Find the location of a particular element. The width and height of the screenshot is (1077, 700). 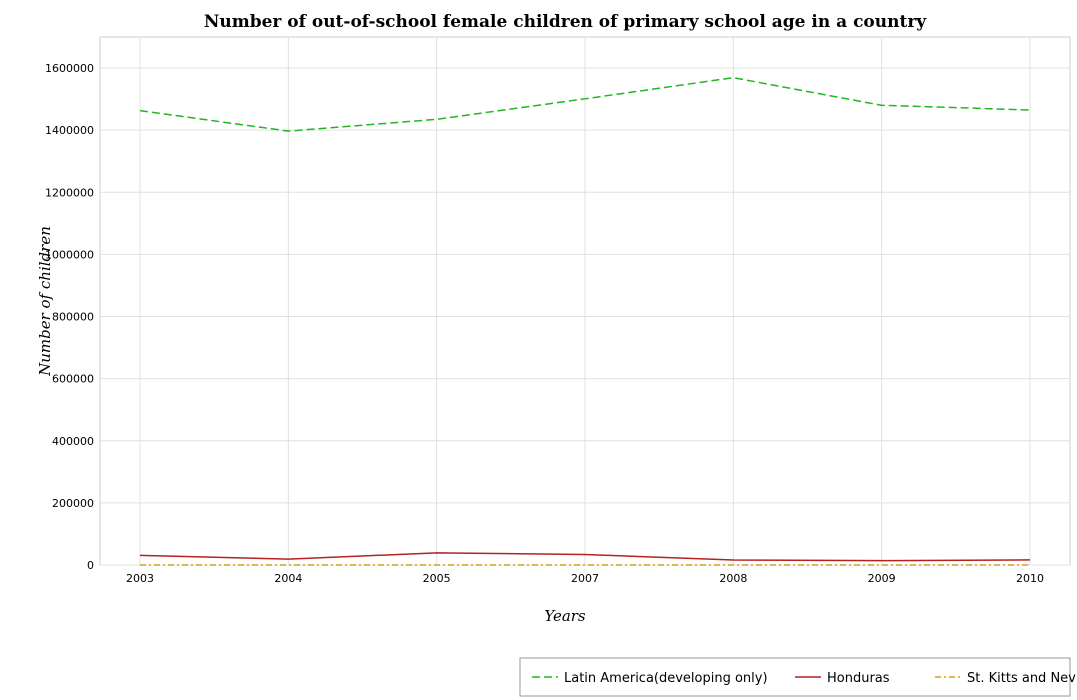

x-tick-label: 2003 is located at coordinates (140, 578).